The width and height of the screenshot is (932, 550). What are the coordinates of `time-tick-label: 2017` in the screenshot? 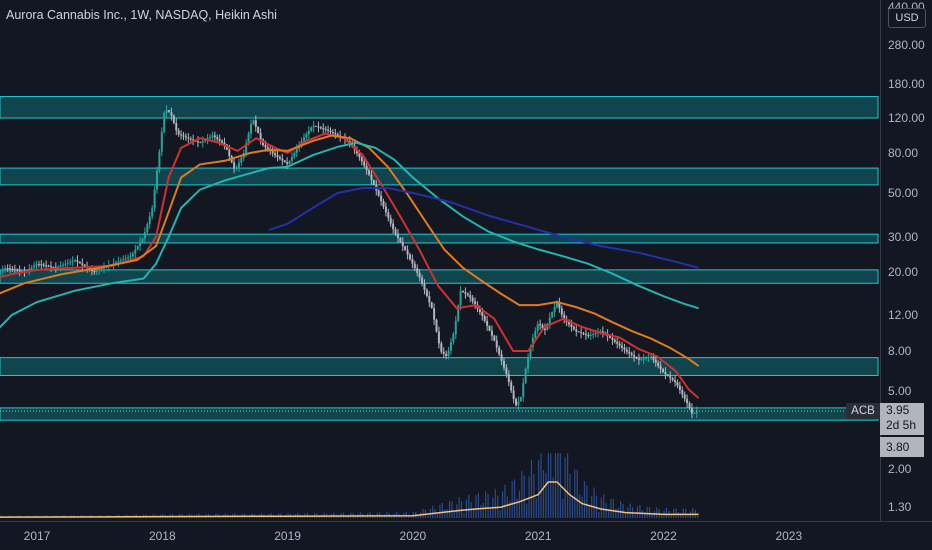 It's located at (37, 536).